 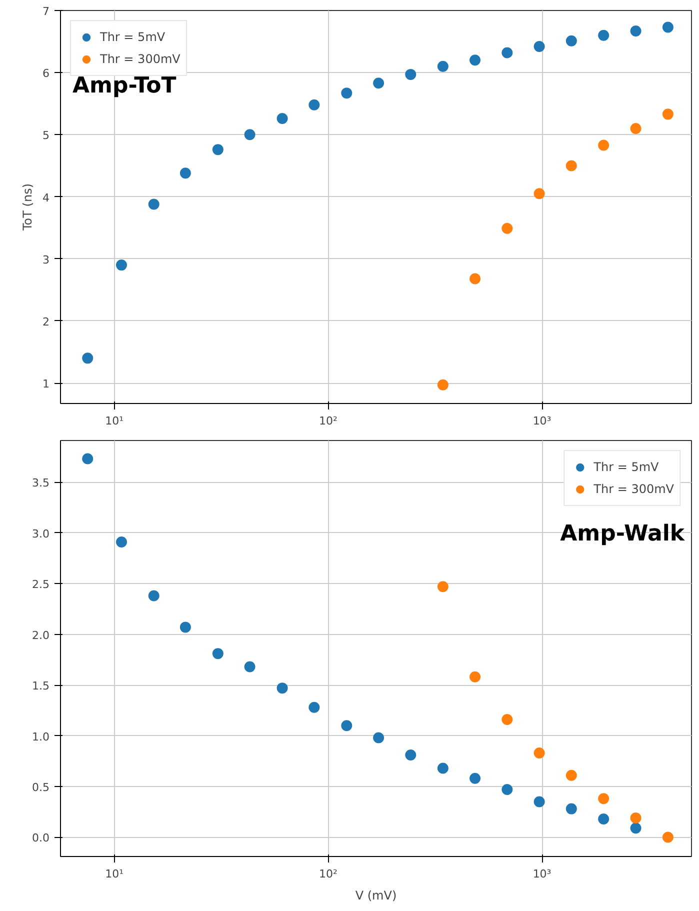 I want to click on y-axis-title: ToT (ns), so click(x=27, y=208).